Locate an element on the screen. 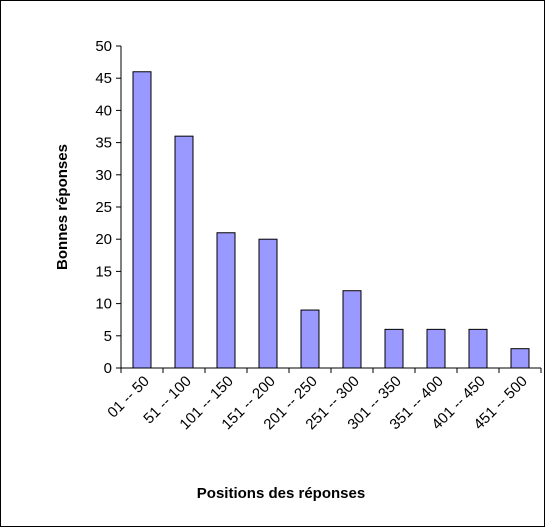 The height and width of the screenshot is (527, 545). y-tick-label: 10 is located at coordinates (103, 304).